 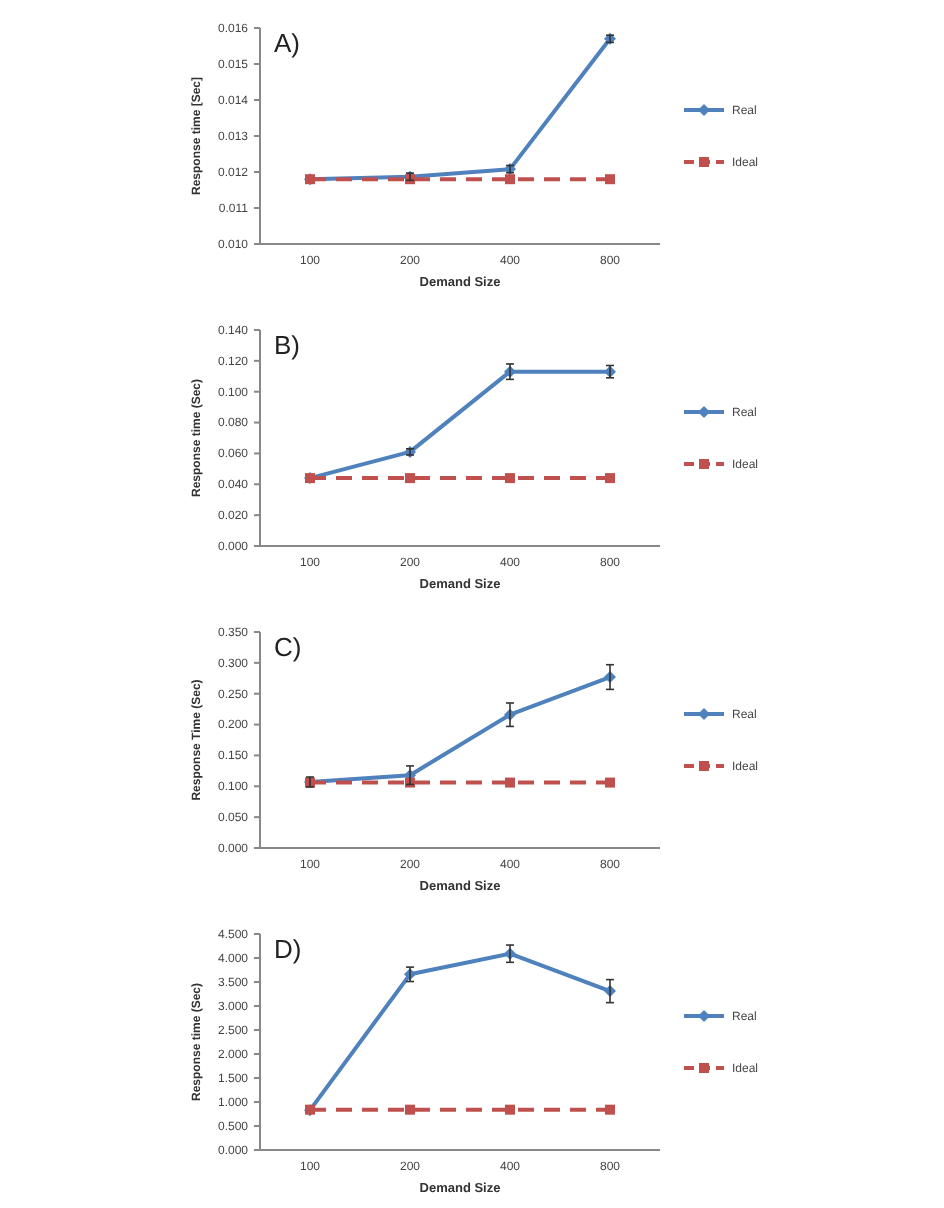 I want to click on chart-title: B), so click(x=287, y=345).